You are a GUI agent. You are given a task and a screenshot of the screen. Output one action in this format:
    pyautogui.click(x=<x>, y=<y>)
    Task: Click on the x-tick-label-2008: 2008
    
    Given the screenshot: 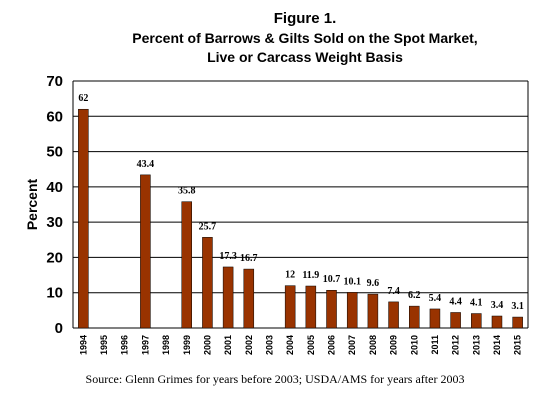 What is the action you would take?
    pyautogui.click(x=373, y=345)
    